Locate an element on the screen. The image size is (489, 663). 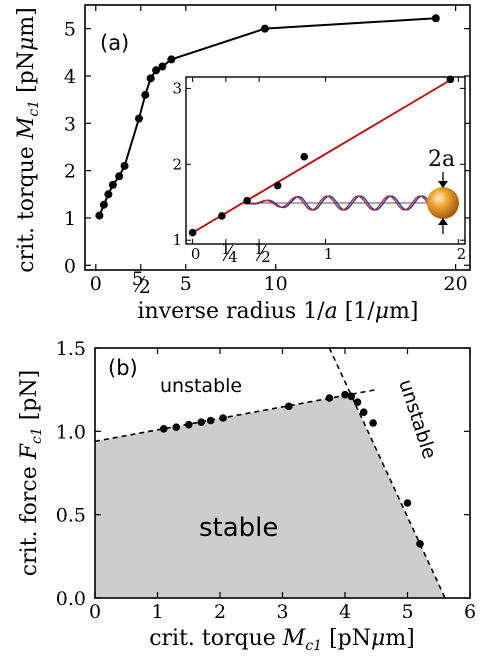
b-ytick-label-3: 1.5 is located at coordinates (71, 349).